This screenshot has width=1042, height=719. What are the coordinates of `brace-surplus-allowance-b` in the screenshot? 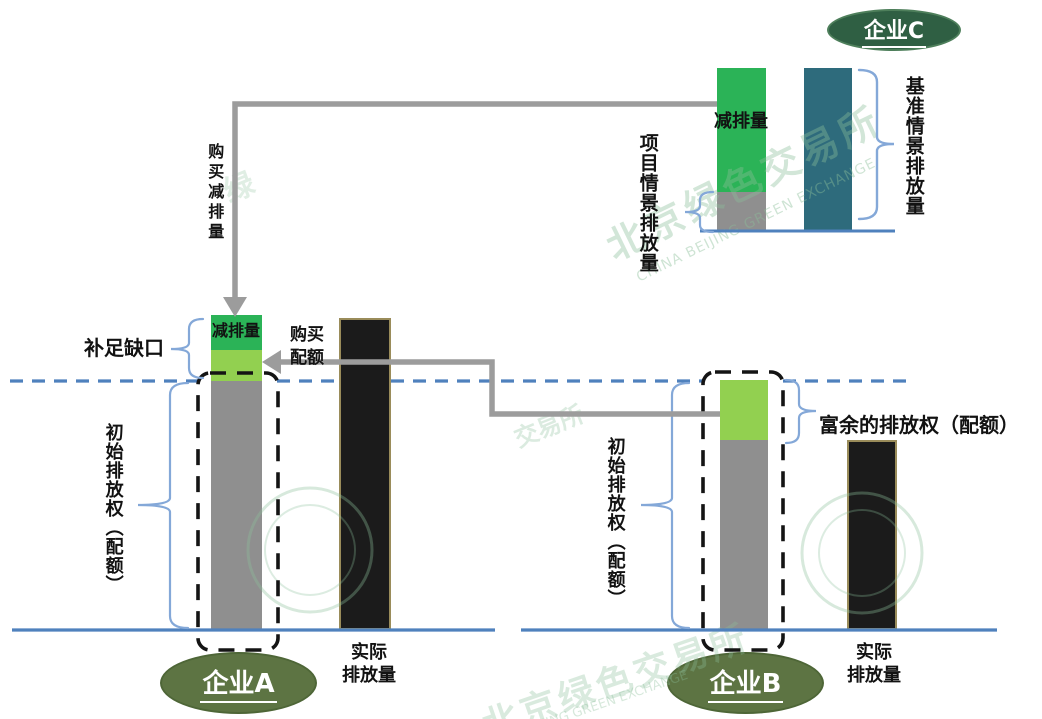 It's located at (800, 411).